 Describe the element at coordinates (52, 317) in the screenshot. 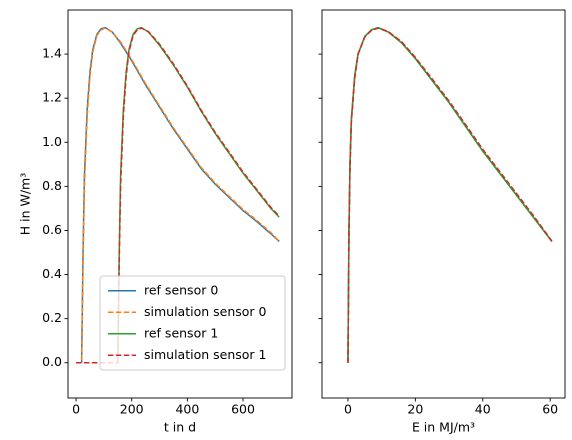

I see `y-tick-label: 0.2` at that location.